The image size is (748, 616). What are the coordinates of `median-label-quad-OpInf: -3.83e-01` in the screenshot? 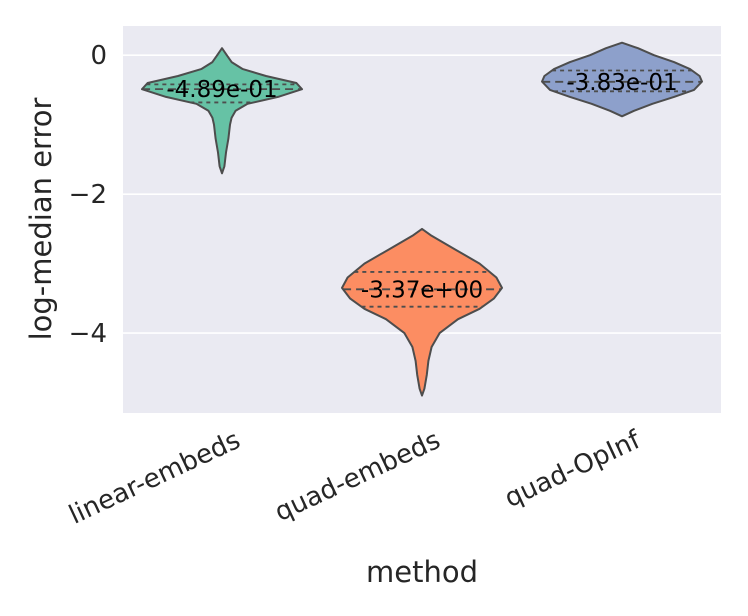 It's located at (621, 83).